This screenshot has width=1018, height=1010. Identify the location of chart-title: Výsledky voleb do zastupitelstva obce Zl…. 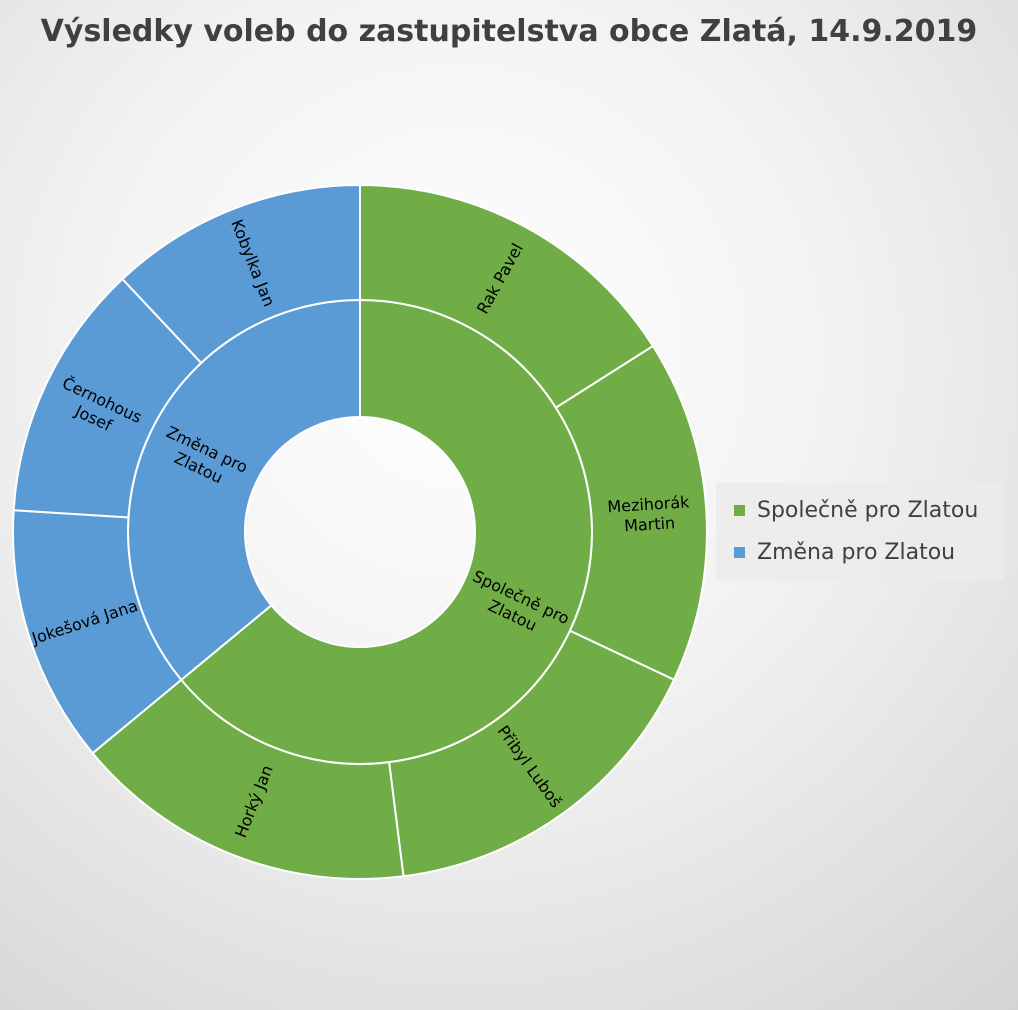
(509, 31).